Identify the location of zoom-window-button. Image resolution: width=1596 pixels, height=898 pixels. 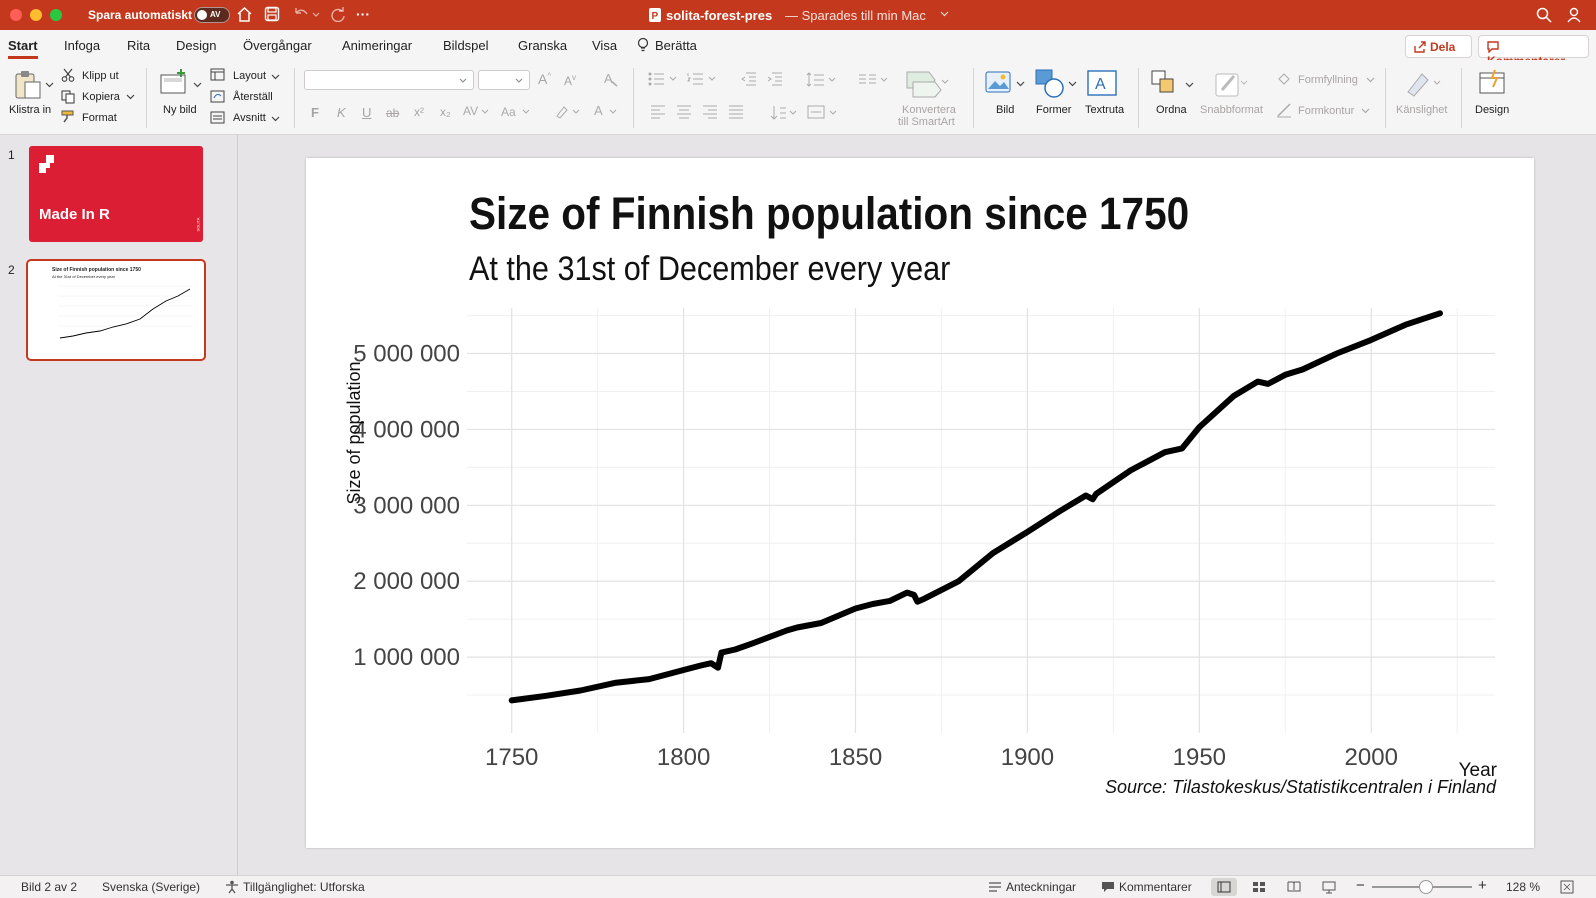
(56, 15).